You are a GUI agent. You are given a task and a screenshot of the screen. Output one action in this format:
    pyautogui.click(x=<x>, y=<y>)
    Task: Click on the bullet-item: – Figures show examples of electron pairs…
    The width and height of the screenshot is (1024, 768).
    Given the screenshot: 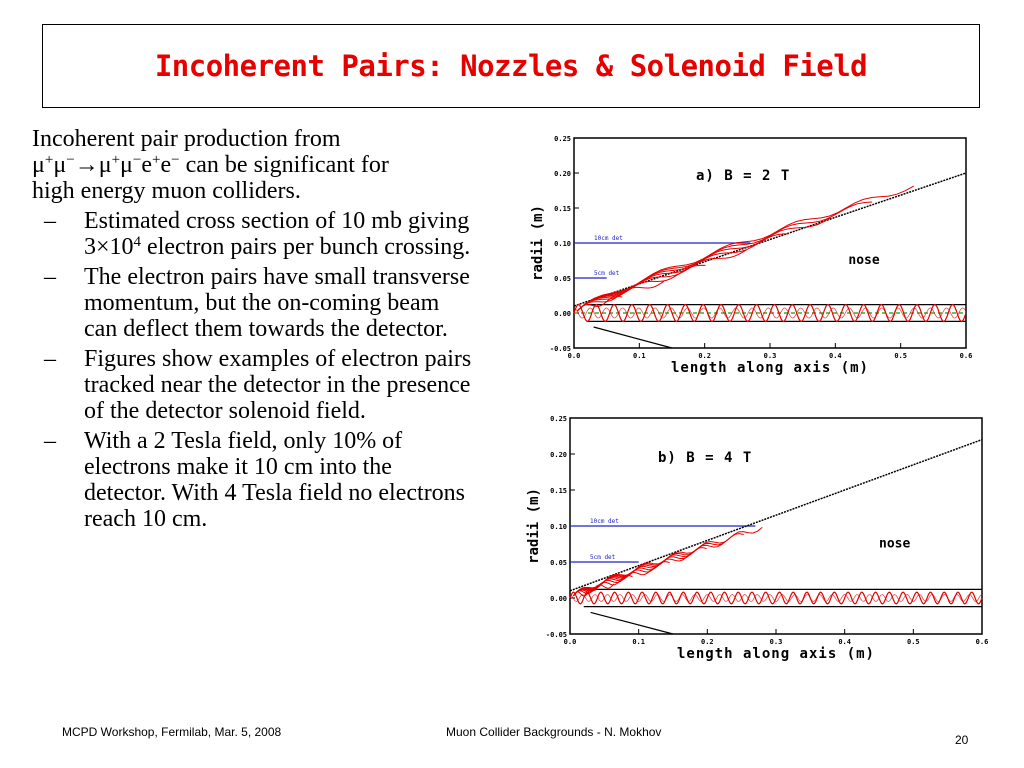 What is the action you would take?
    pyautogui.click(x=258, y=385)
    